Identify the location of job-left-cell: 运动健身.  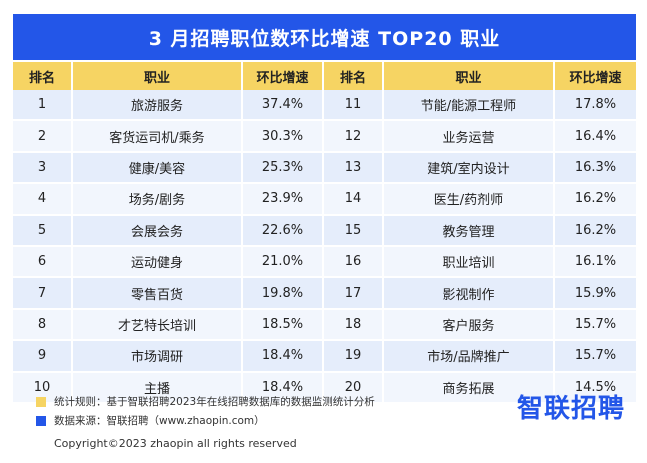
(158, 262).